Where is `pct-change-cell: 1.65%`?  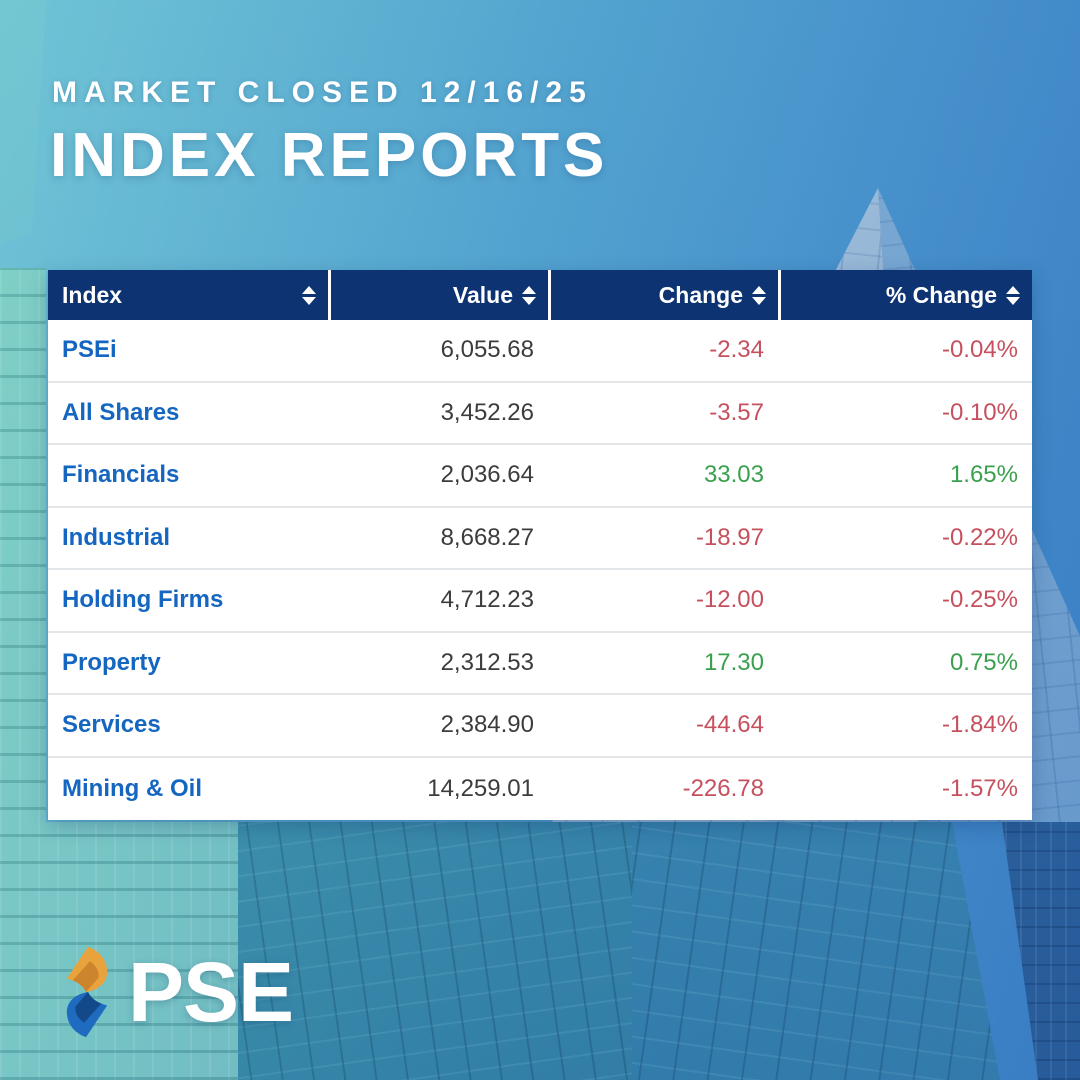
pct-change-cell: 1.65% is located at coordinates (983, 475).